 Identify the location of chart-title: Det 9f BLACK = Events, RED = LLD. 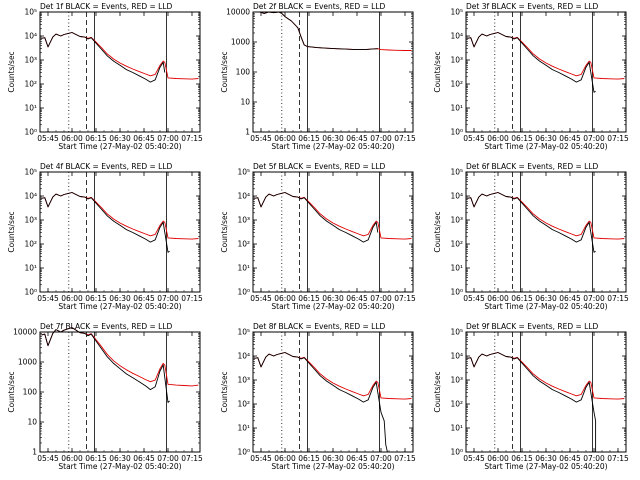
(532, 326).